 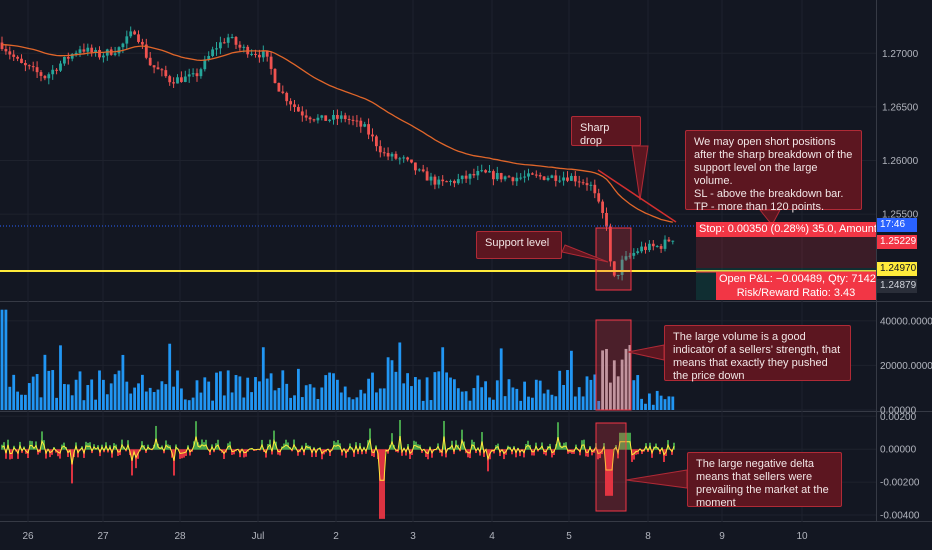 I want to click on time-tick-label: 4, so click(x=492, y=536).